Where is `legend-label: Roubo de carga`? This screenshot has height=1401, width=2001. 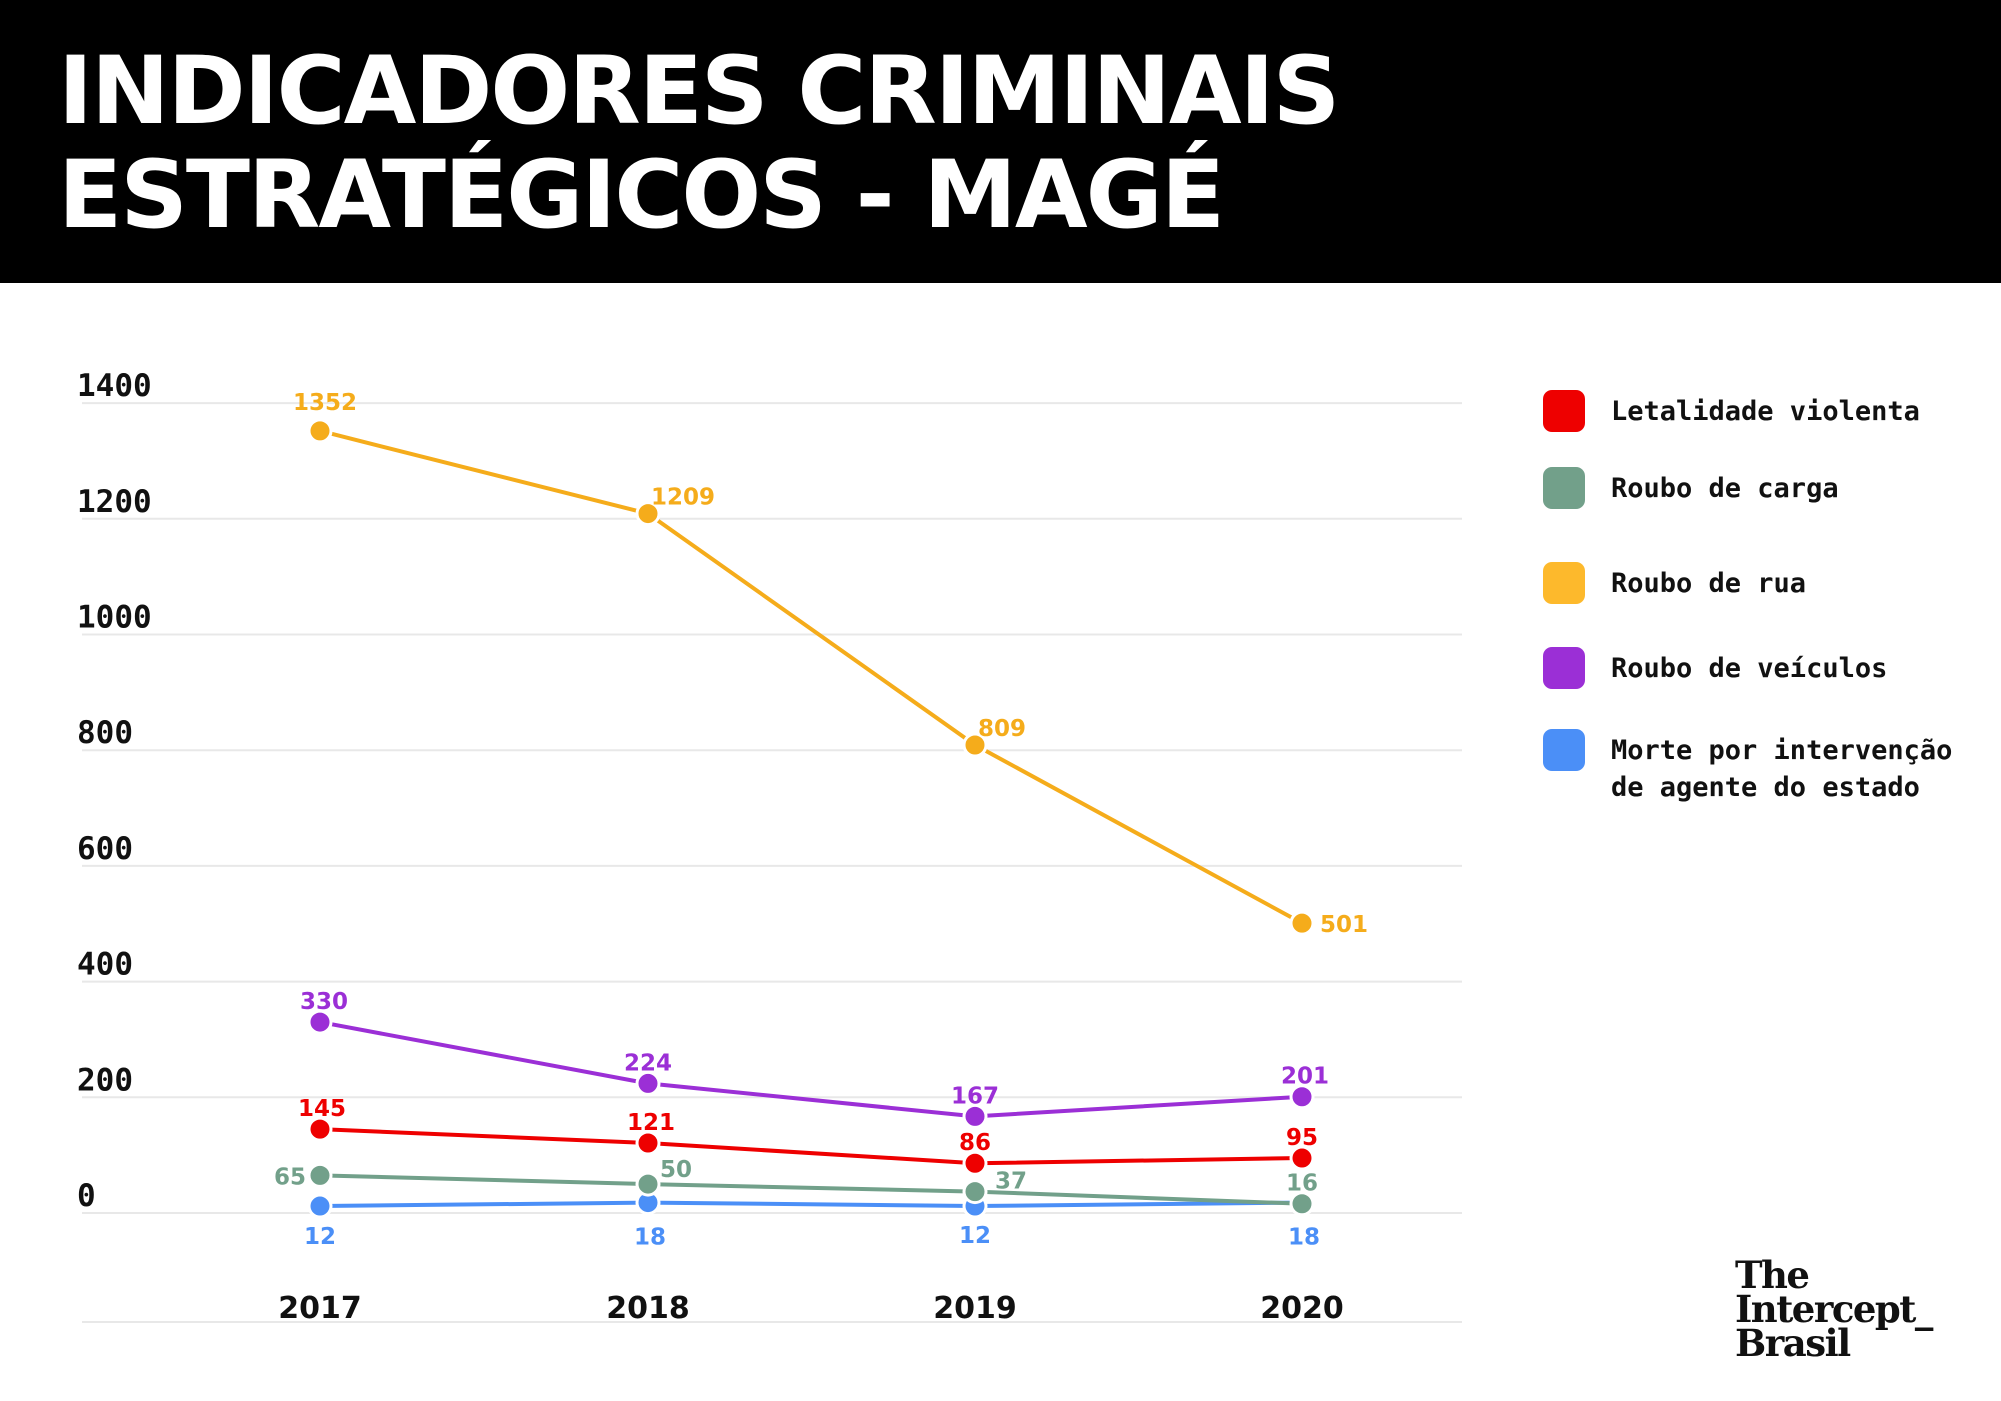 legend-label: Roubo de carga is located at coordinates (1725, 488).